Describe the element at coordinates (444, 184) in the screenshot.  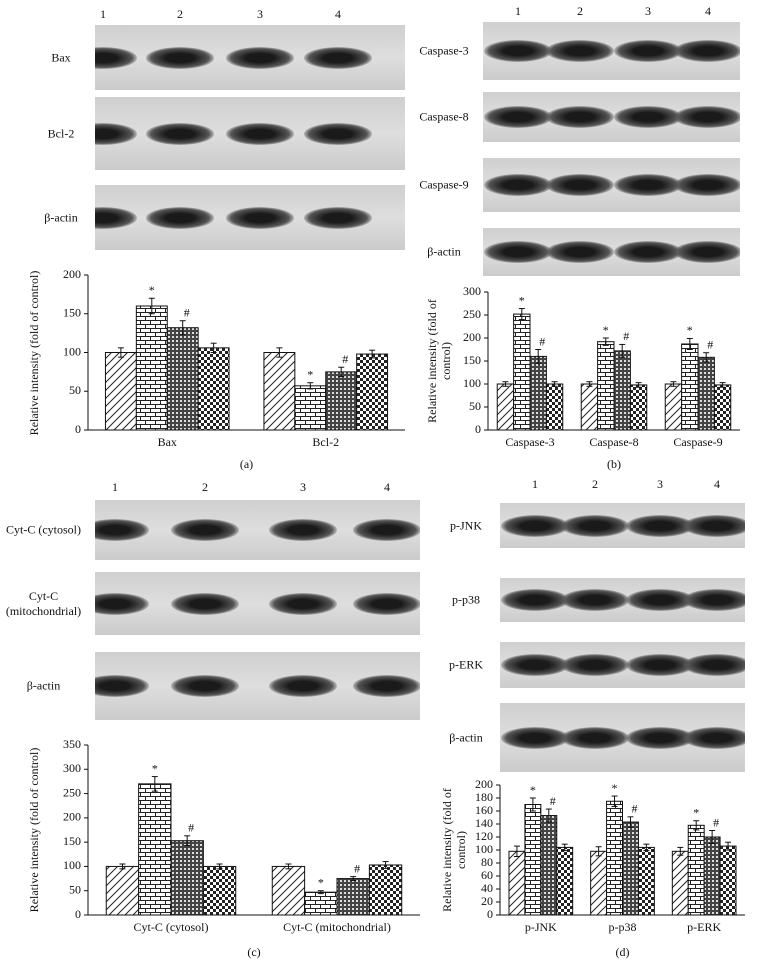
I see `blot-label: Caspase-9` at that location.